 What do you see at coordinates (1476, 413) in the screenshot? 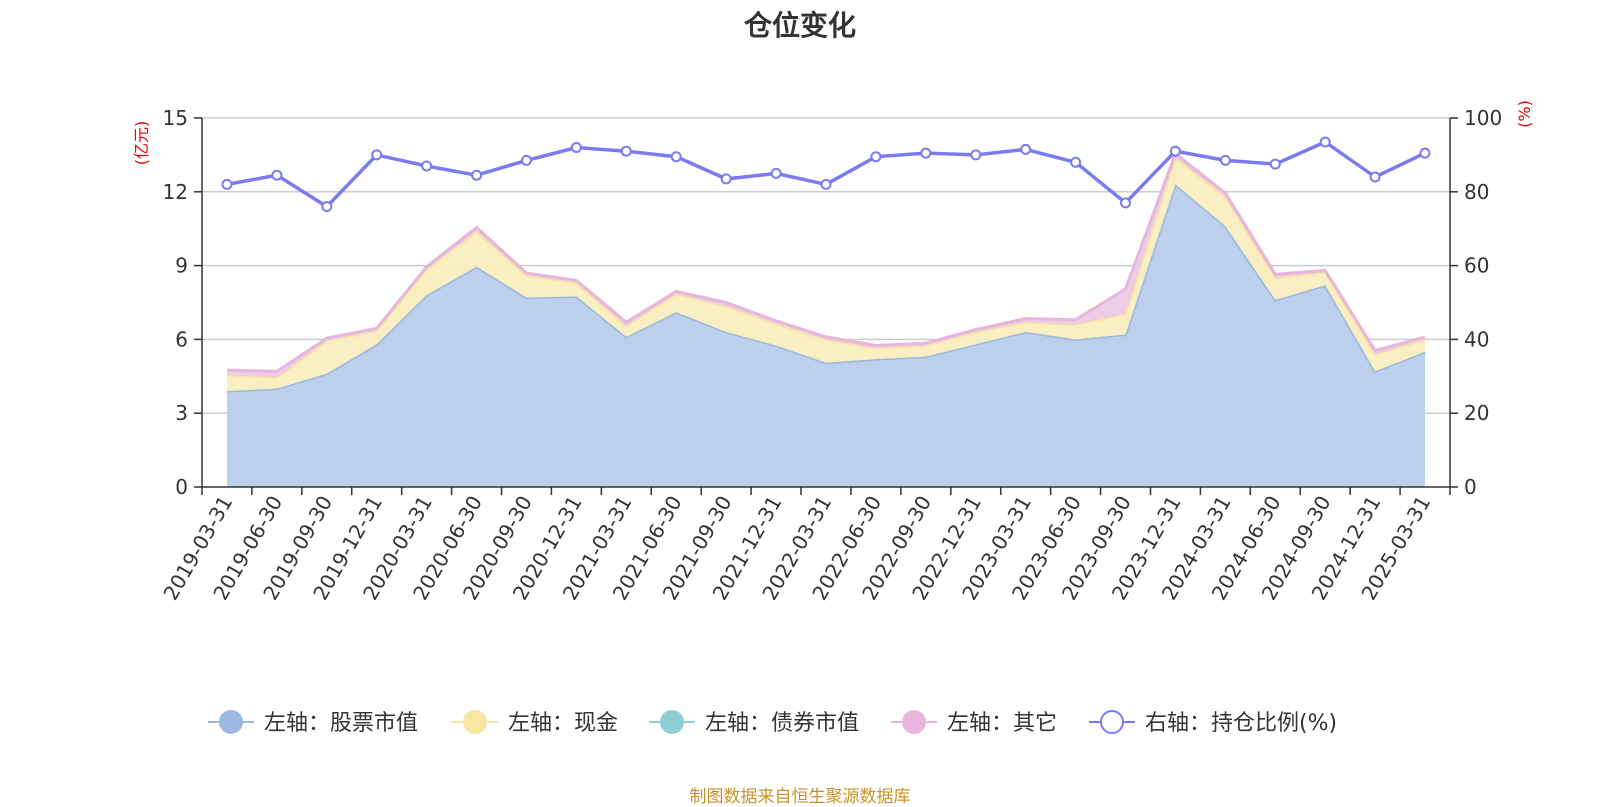
I see `right-axis-tick-label: 20` at bounding box center [1476, 413].